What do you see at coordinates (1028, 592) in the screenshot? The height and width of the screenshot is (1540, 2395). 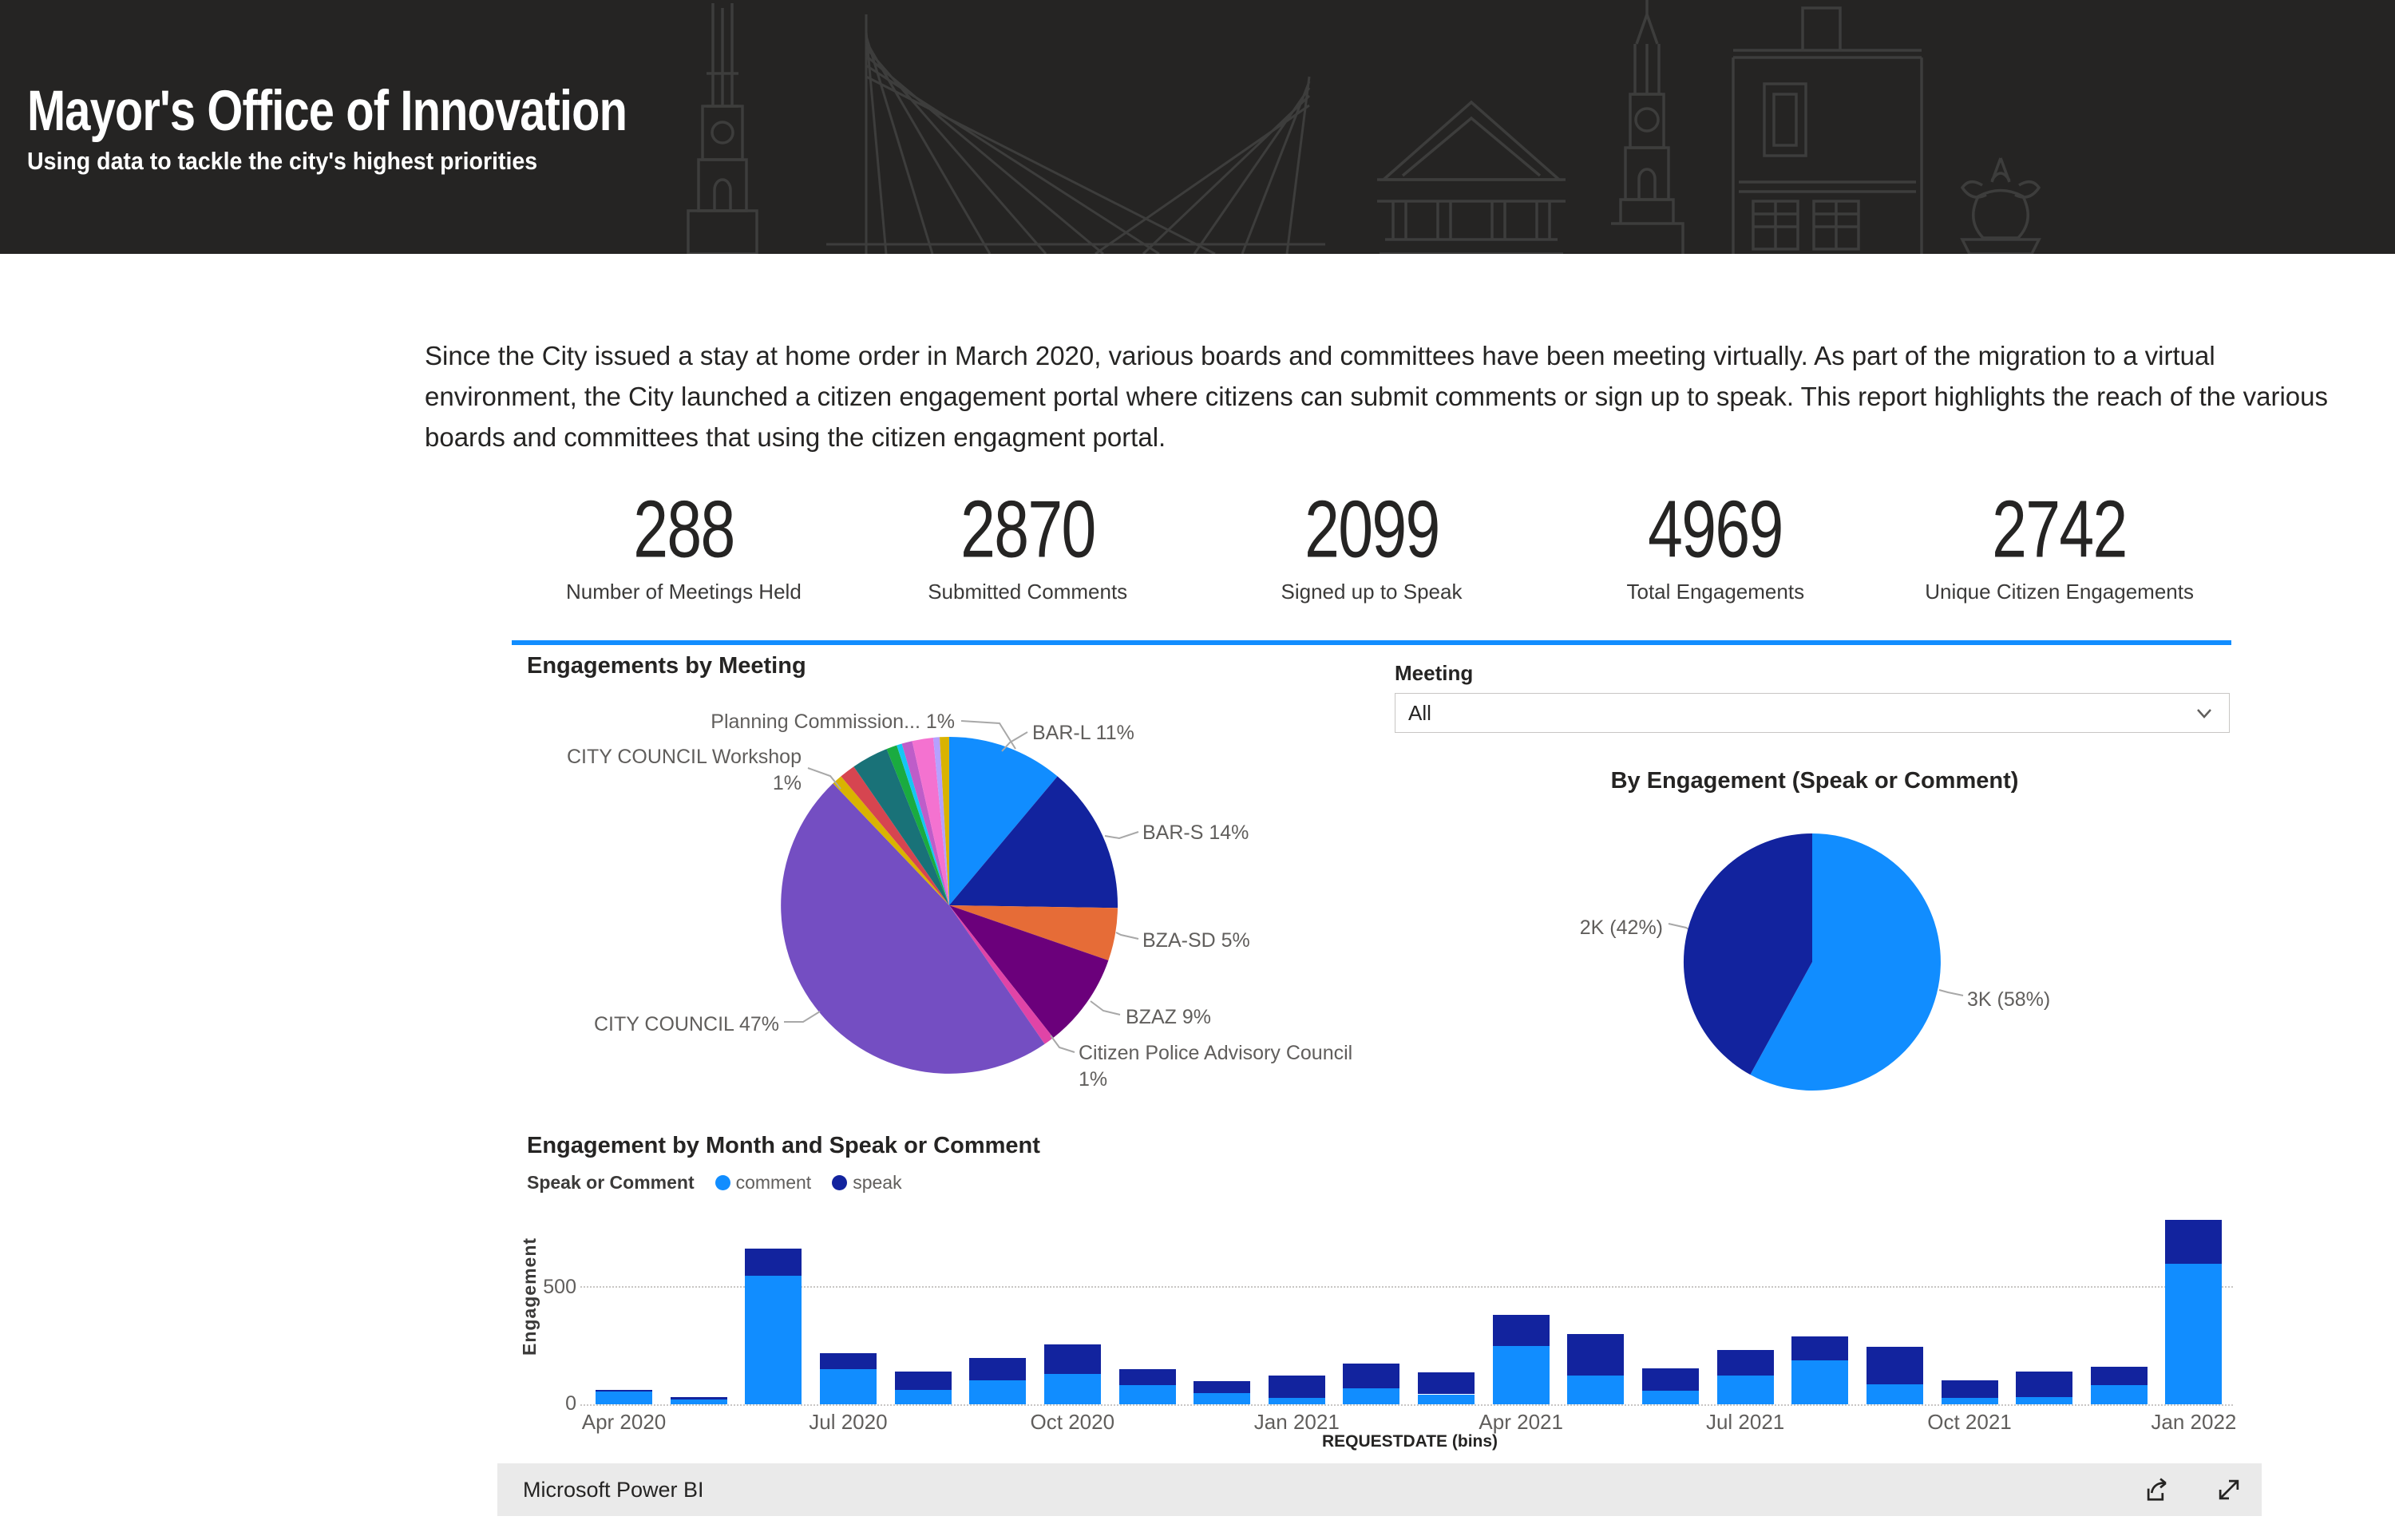 I see `kpi-label: Submitted Comments` at bounding box center [1028, 592].